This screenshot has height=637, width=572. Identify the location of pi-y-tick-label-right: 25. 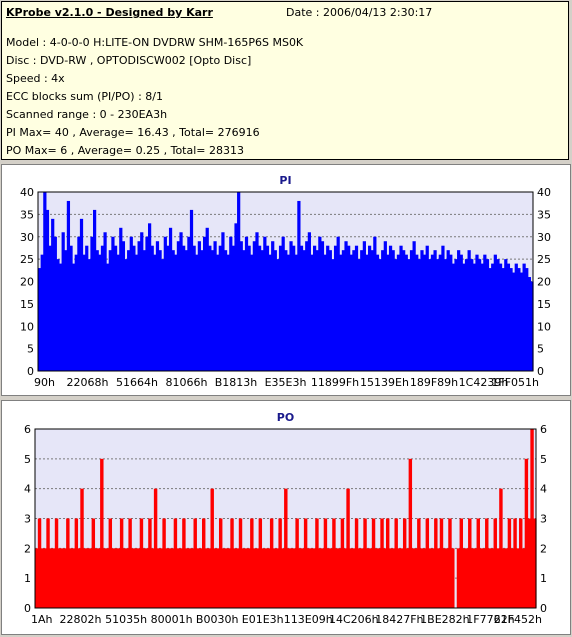
(544, 259).